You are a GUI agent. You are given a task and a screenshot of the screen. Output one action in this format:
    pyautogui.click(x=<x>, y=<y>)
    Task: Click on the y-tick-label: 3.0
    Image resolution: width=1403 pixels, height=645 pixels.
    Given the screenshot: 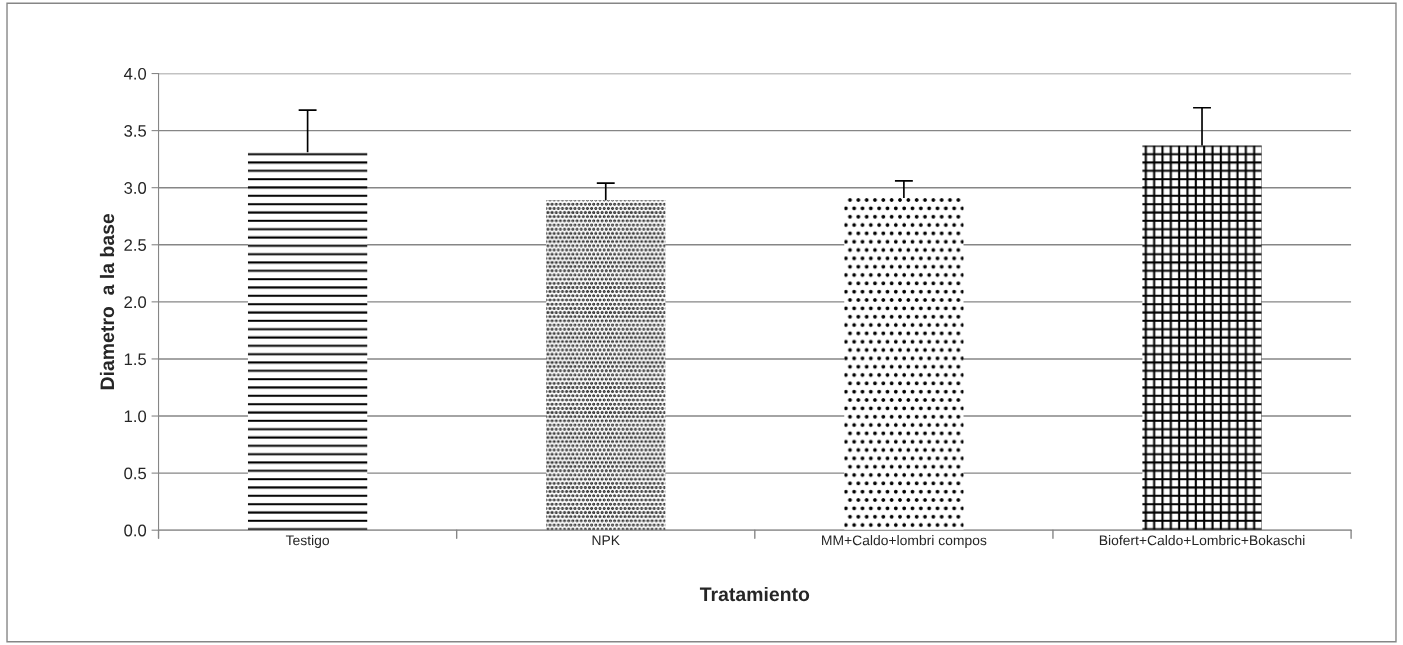 What is the action you would take?
    pyautogui.click(x=135, y=188)
    